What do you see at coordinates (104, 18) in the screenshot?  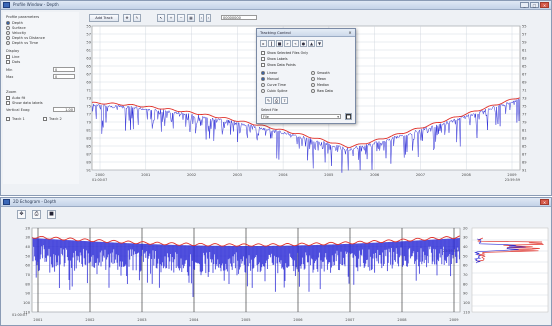 I see `add-track-button: Add Track` at bounding box center [104, 18].